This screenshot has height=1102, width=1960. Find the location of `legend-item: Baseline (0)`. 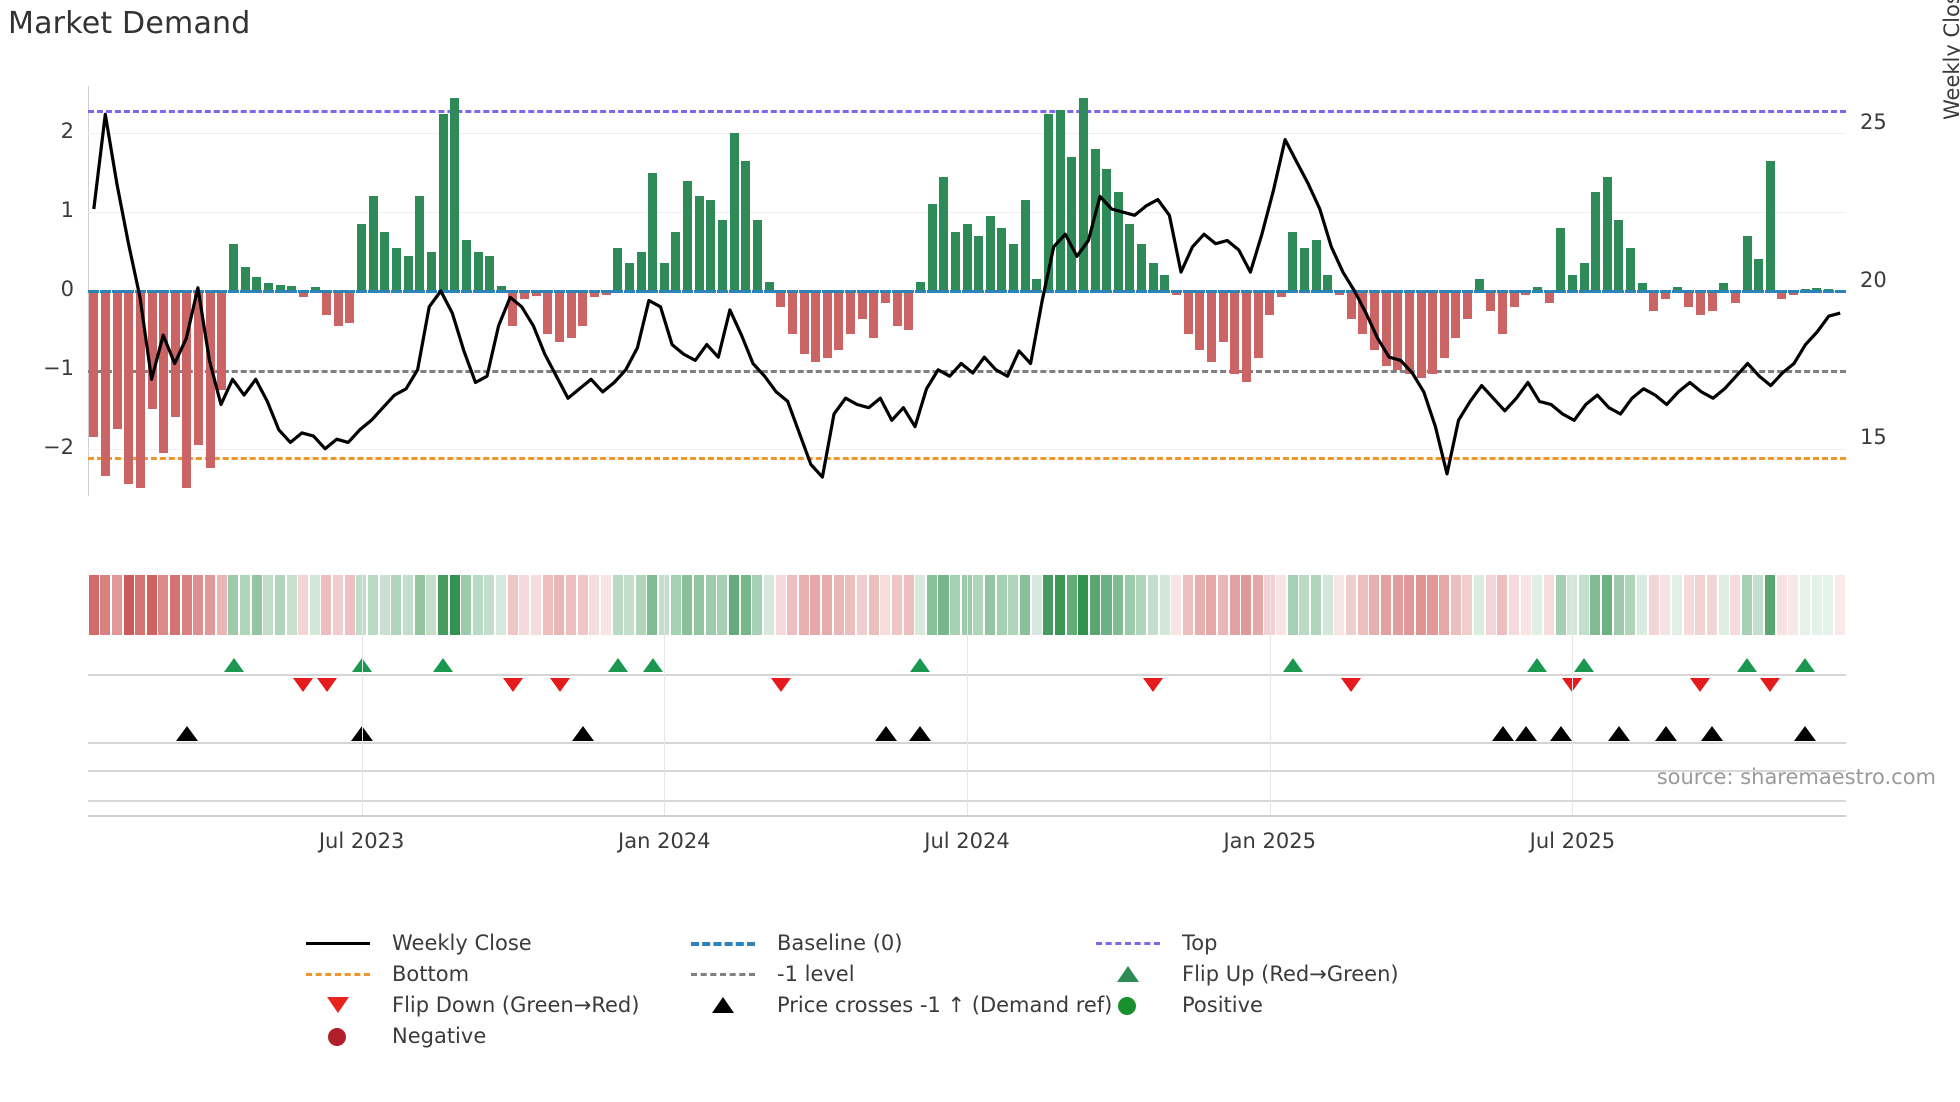

legend-item: Baseline (0) is located at coordinates (793, 943).